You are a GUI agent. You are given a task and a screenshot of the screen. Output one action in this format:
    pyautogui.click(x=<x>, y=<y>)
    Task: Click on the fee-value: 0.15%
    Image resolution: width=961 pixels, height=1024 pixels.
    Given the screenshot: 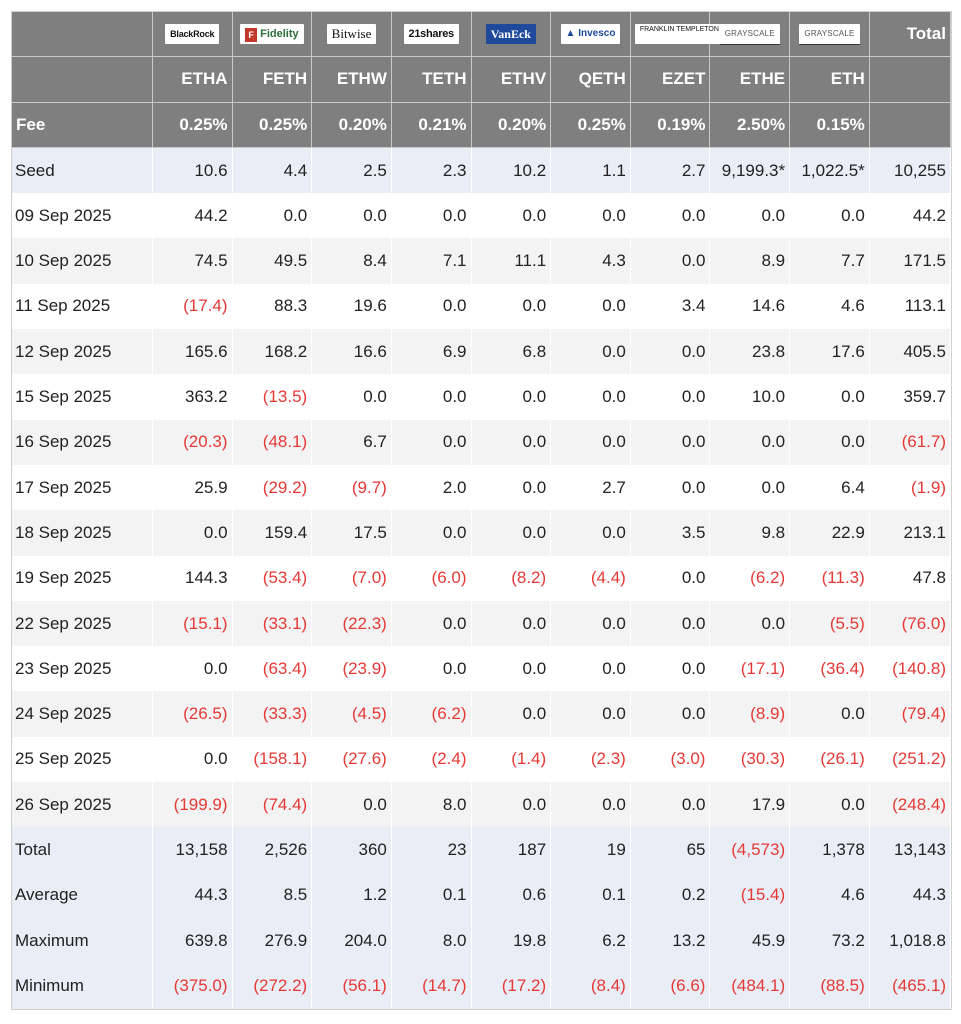 What is the action you would take?
    pyautogui.click(x=830, y=125)
    